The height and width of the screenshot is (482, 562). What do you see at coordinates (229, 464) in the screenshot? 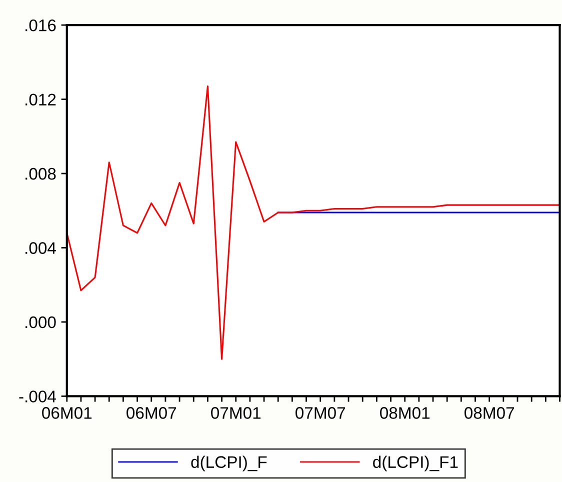
I see `legend-label: d(LCPI)_F` at bounding box center [229, 464].